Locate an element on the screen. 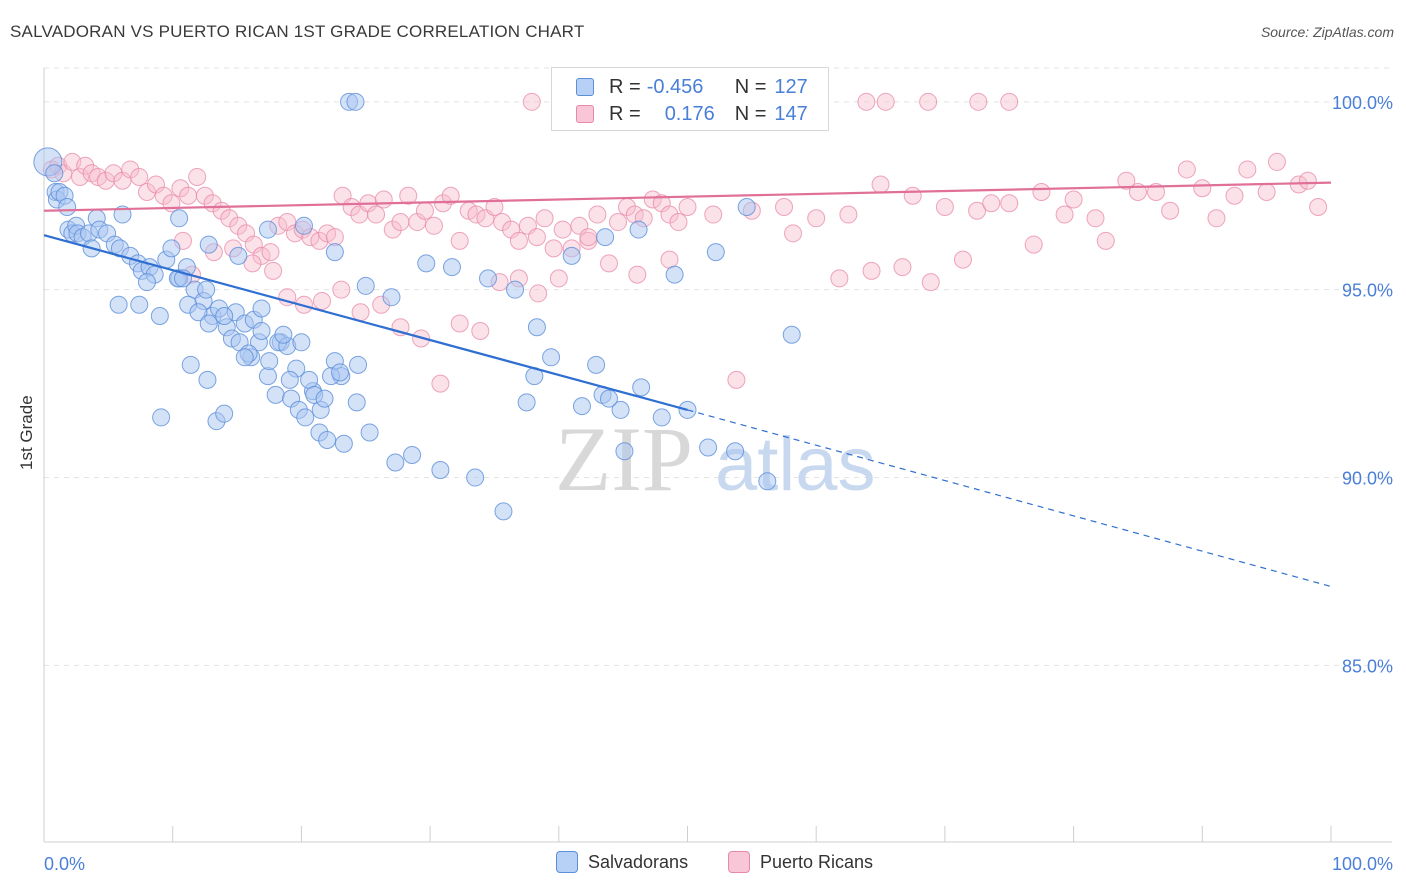 This screenshot has height=892, width=1406. legend-swatch-salvadorans is located at coordinates (585, 87).